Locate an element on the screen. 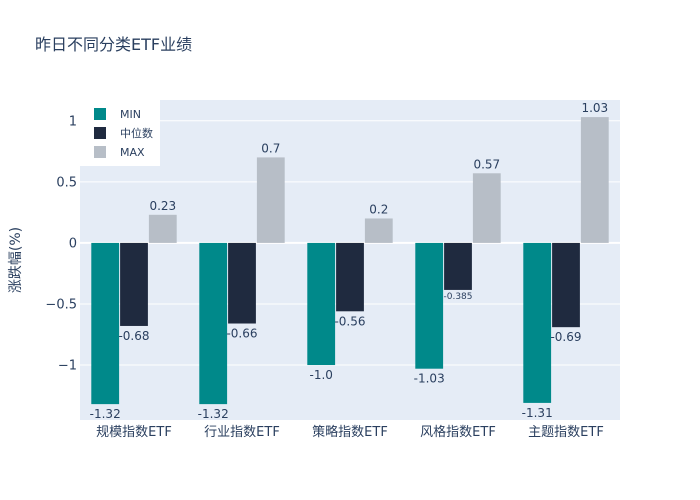 This screenshot has height=500, width=700. y-tick-label: 0 is located at coordinates (73, 243).